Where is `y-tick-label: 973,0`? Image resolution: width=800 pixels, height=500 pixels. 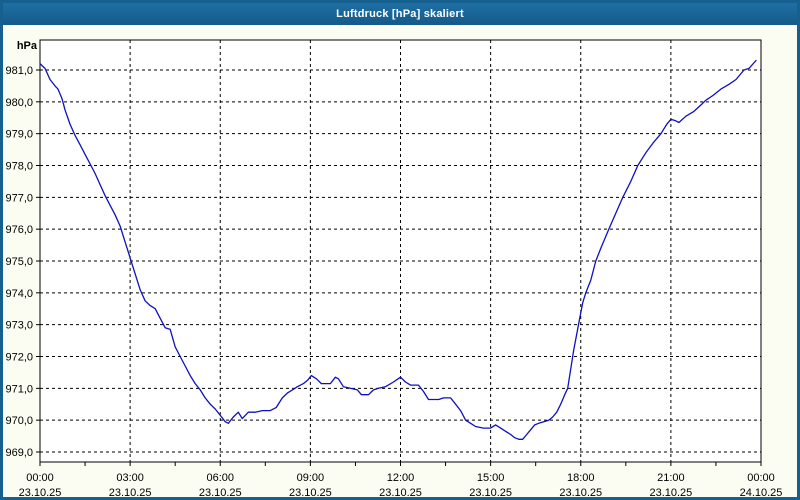
y-tick-label: 973,0 is located at coordinates (19, 326).